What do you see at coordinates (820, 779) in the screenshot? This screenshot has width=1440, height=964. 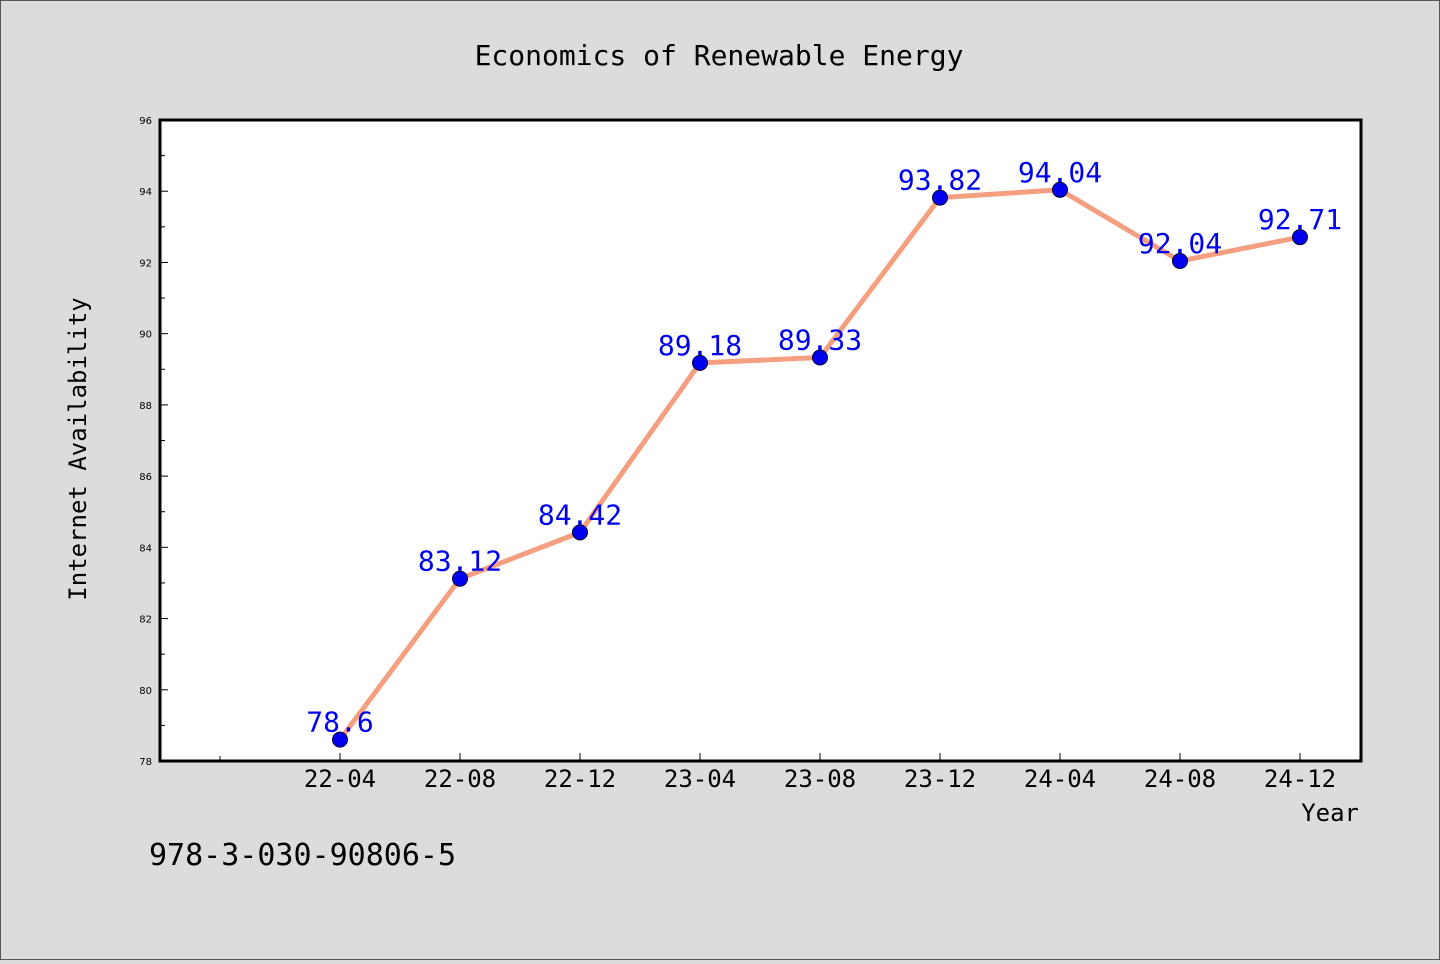 I see `x-tick-label: 23-08` at bounding box center [820, 779].